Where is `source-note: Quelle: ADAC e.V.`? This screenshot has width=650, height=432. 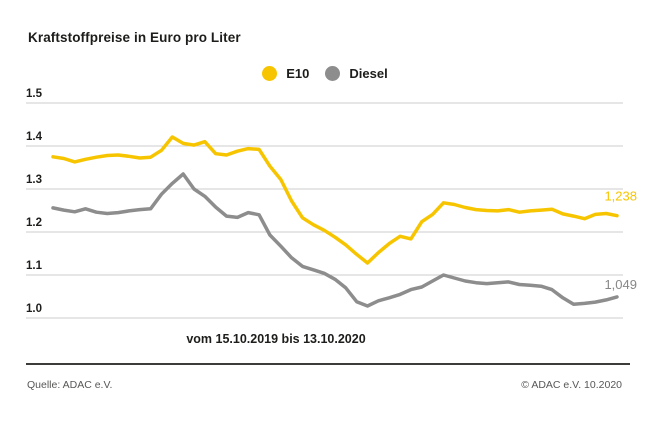 source-note: Quelle: ADAC e.V. is located at coordinates (70, 385).